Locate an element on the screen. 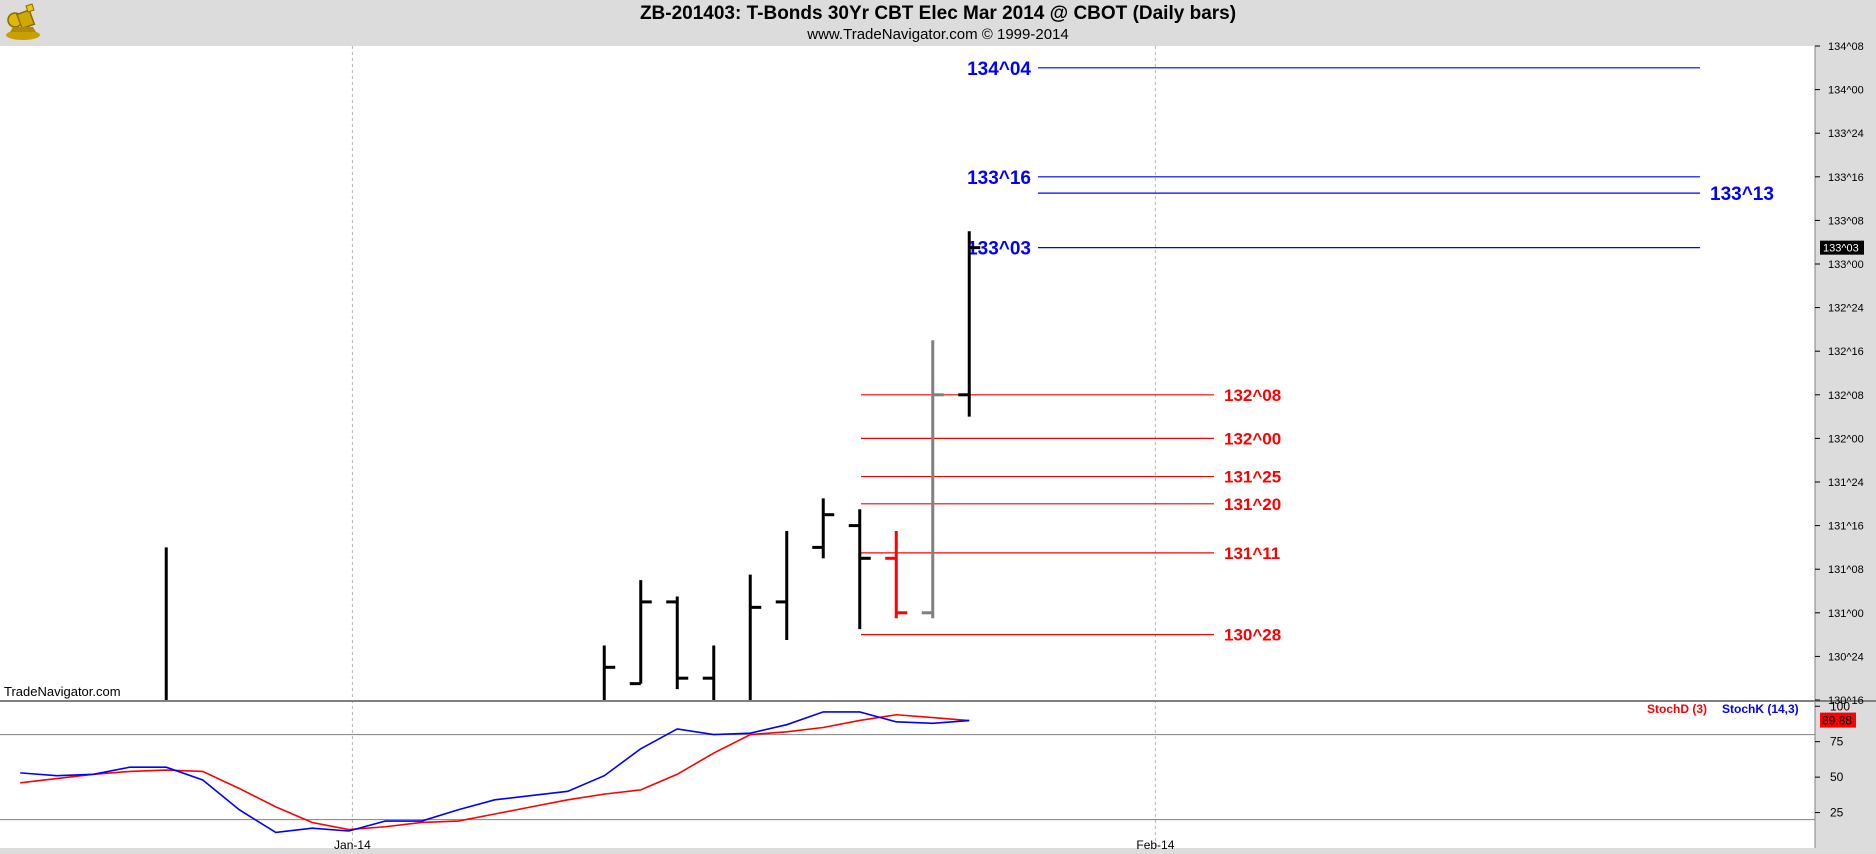 This screenshot has width=1876, height=854. support-label: 131^20 is located at coordinates (1252, 504).